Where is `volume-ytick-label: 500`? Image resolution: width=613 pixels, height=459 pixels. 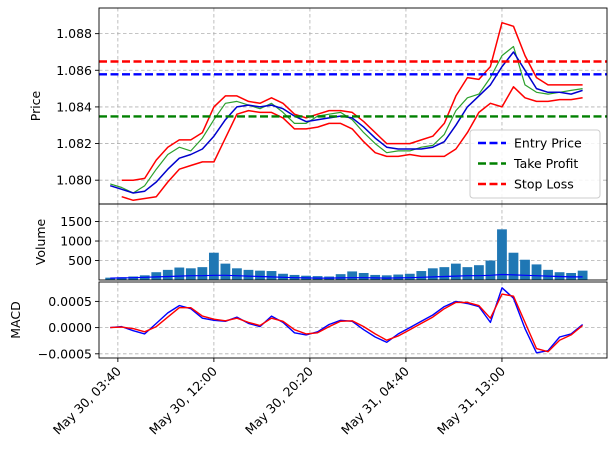 volume-ytick-label: 500 is located at coordinates (80, 260).